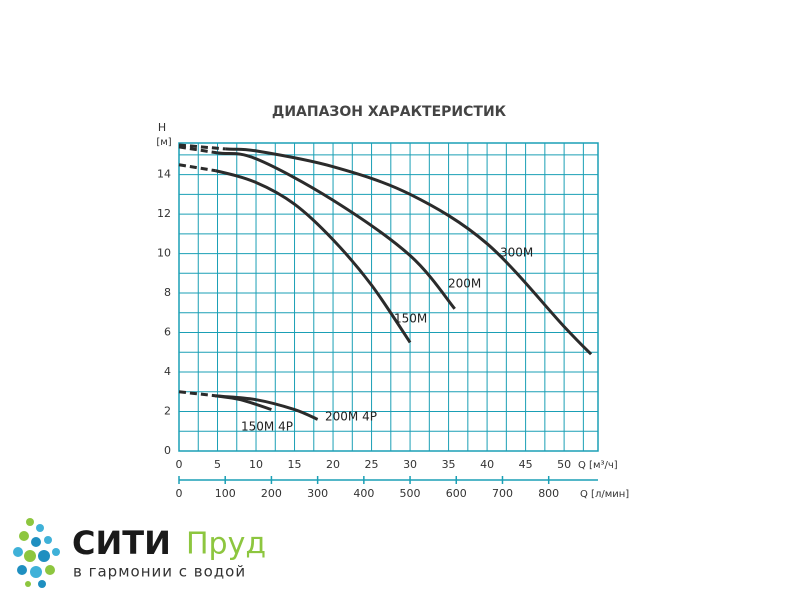  What do you see at coordinates (256, 464) in the screenshot?
I see `x-tick-label: 10` at bounding box center [256, 464].